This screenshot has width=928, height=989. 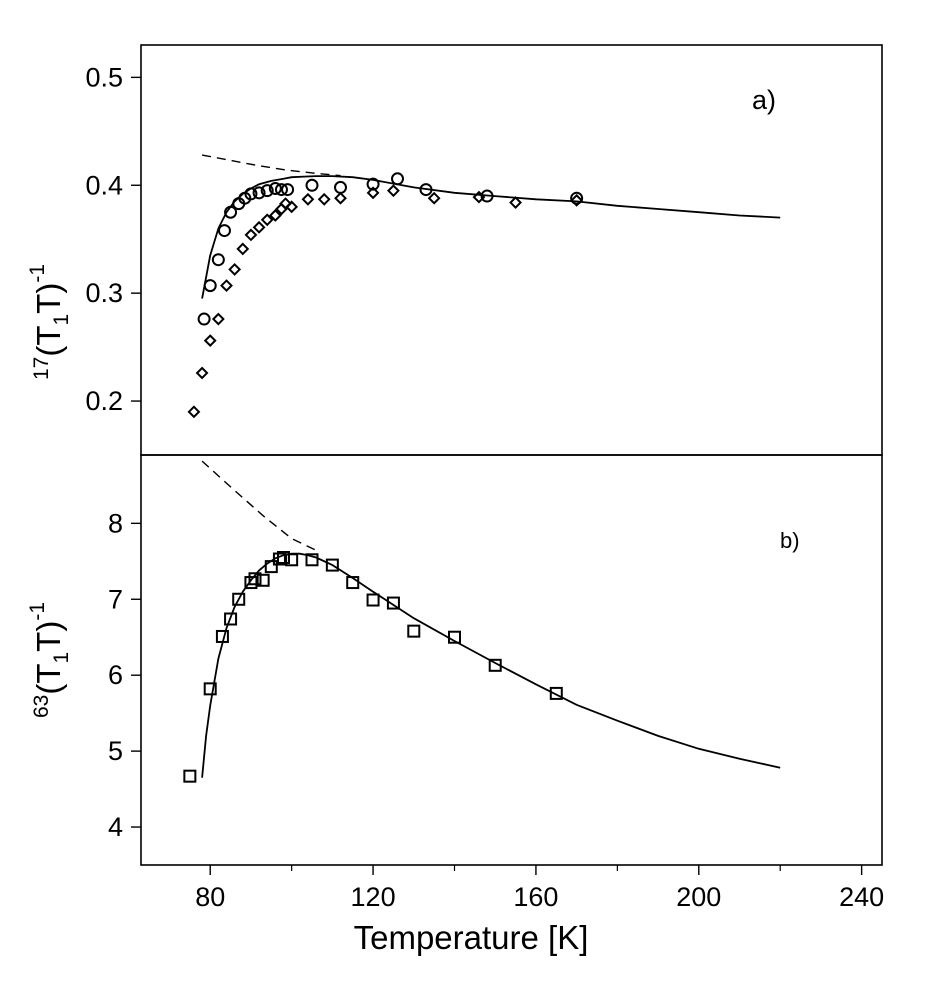 I want to click on x-axis-title: Temperature [K], so click(x=471, y=937).